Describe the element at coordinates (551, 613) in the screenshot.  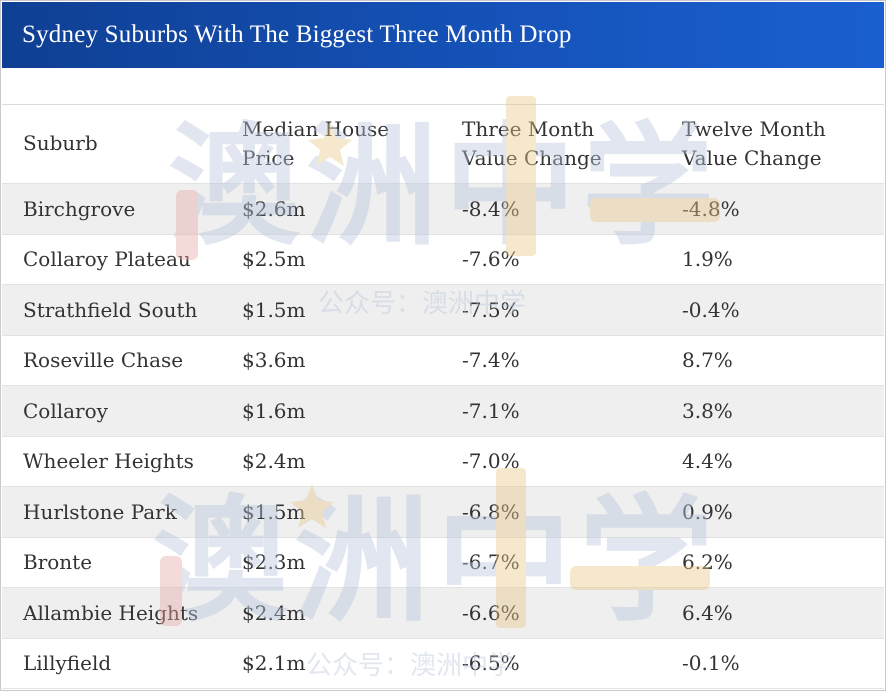
I see `three-month-cell: -6.6%` at that location.